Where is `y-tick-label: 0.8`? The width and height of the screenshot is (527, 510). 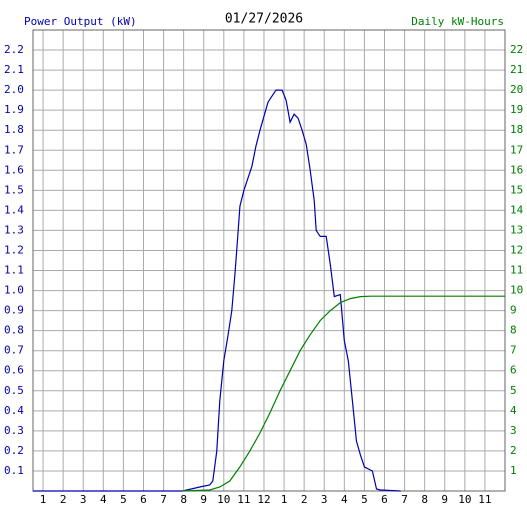
y-tick-label: 0.8 is located at coordinates (14, 330).